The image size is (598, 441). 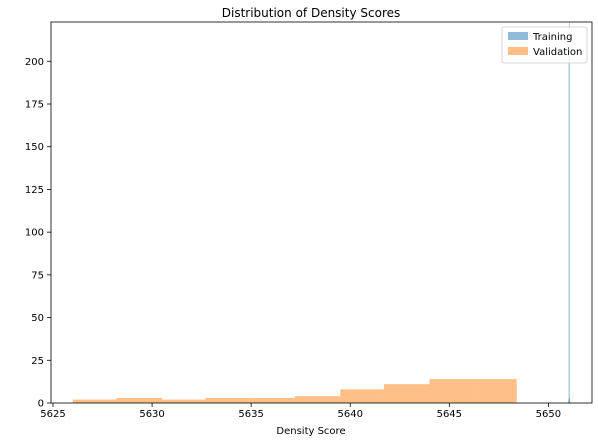 What do you see at coordinates (34, 233) in the screenshot?
I see `y-tick-label: 100` at bounding box center [34, 233].